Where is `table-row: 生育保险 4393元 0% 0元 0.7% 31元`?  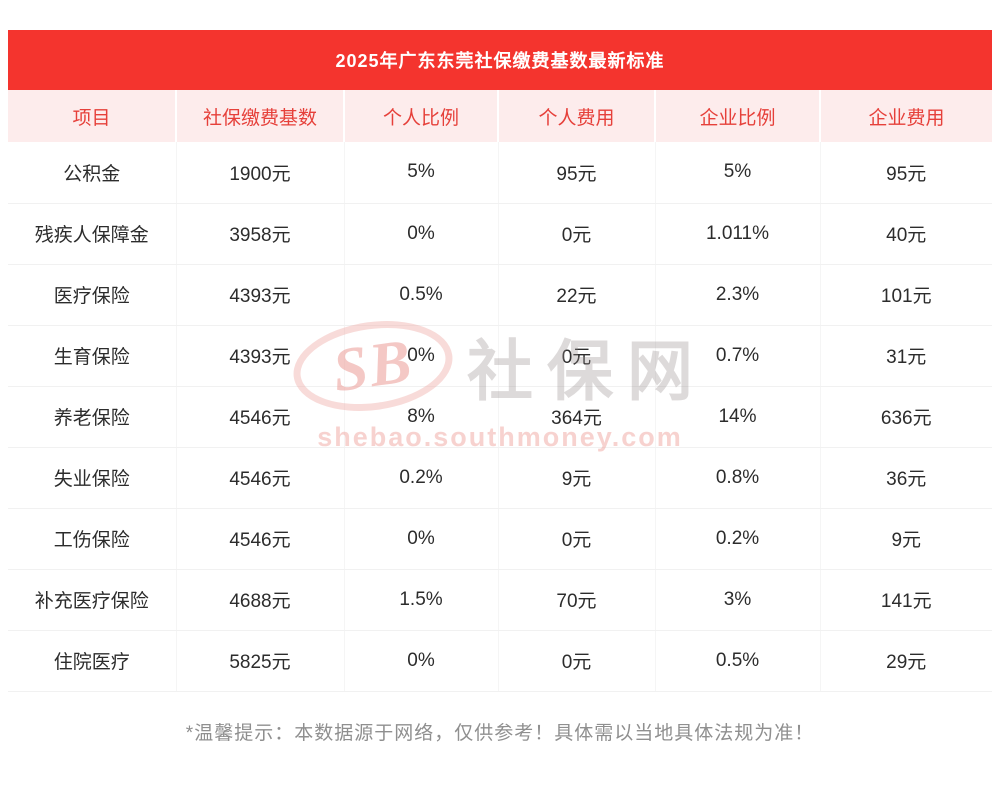 table-row: 生育保险 4393元 0% 0元 0.7% 31元 is located at coordinates (500, 356).